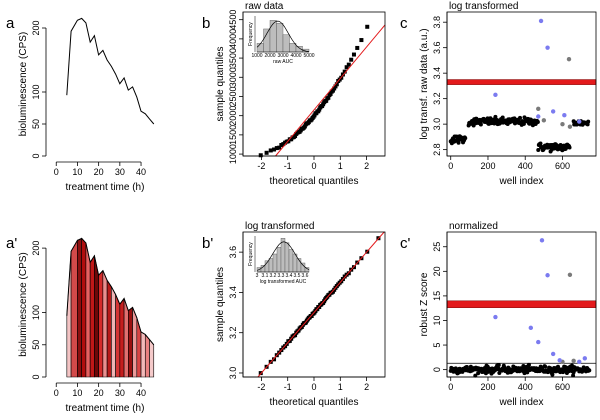 The height and width of the screenshot is (420, 600). What do you see at coordinates (36, 27) in the screenshot?
I see `y-tick-label: 200` at bounding box center [36, 27].